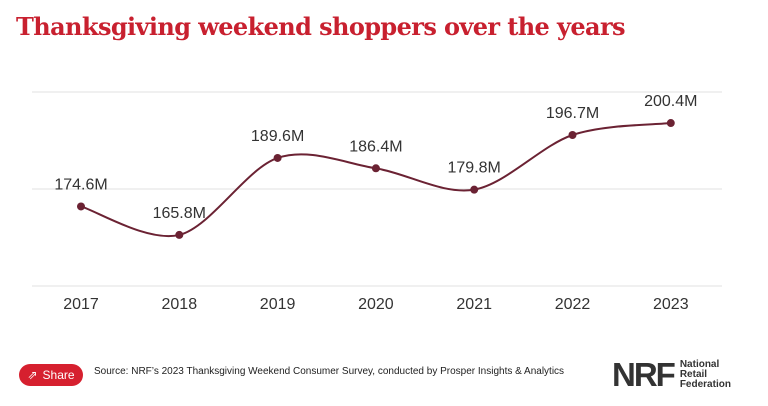 This screenshot has width=768, height=406. What do you see at coordinates (693, 374) in the screenshot?
I see `logo-line: Retail` at bounding box center [693, 374].